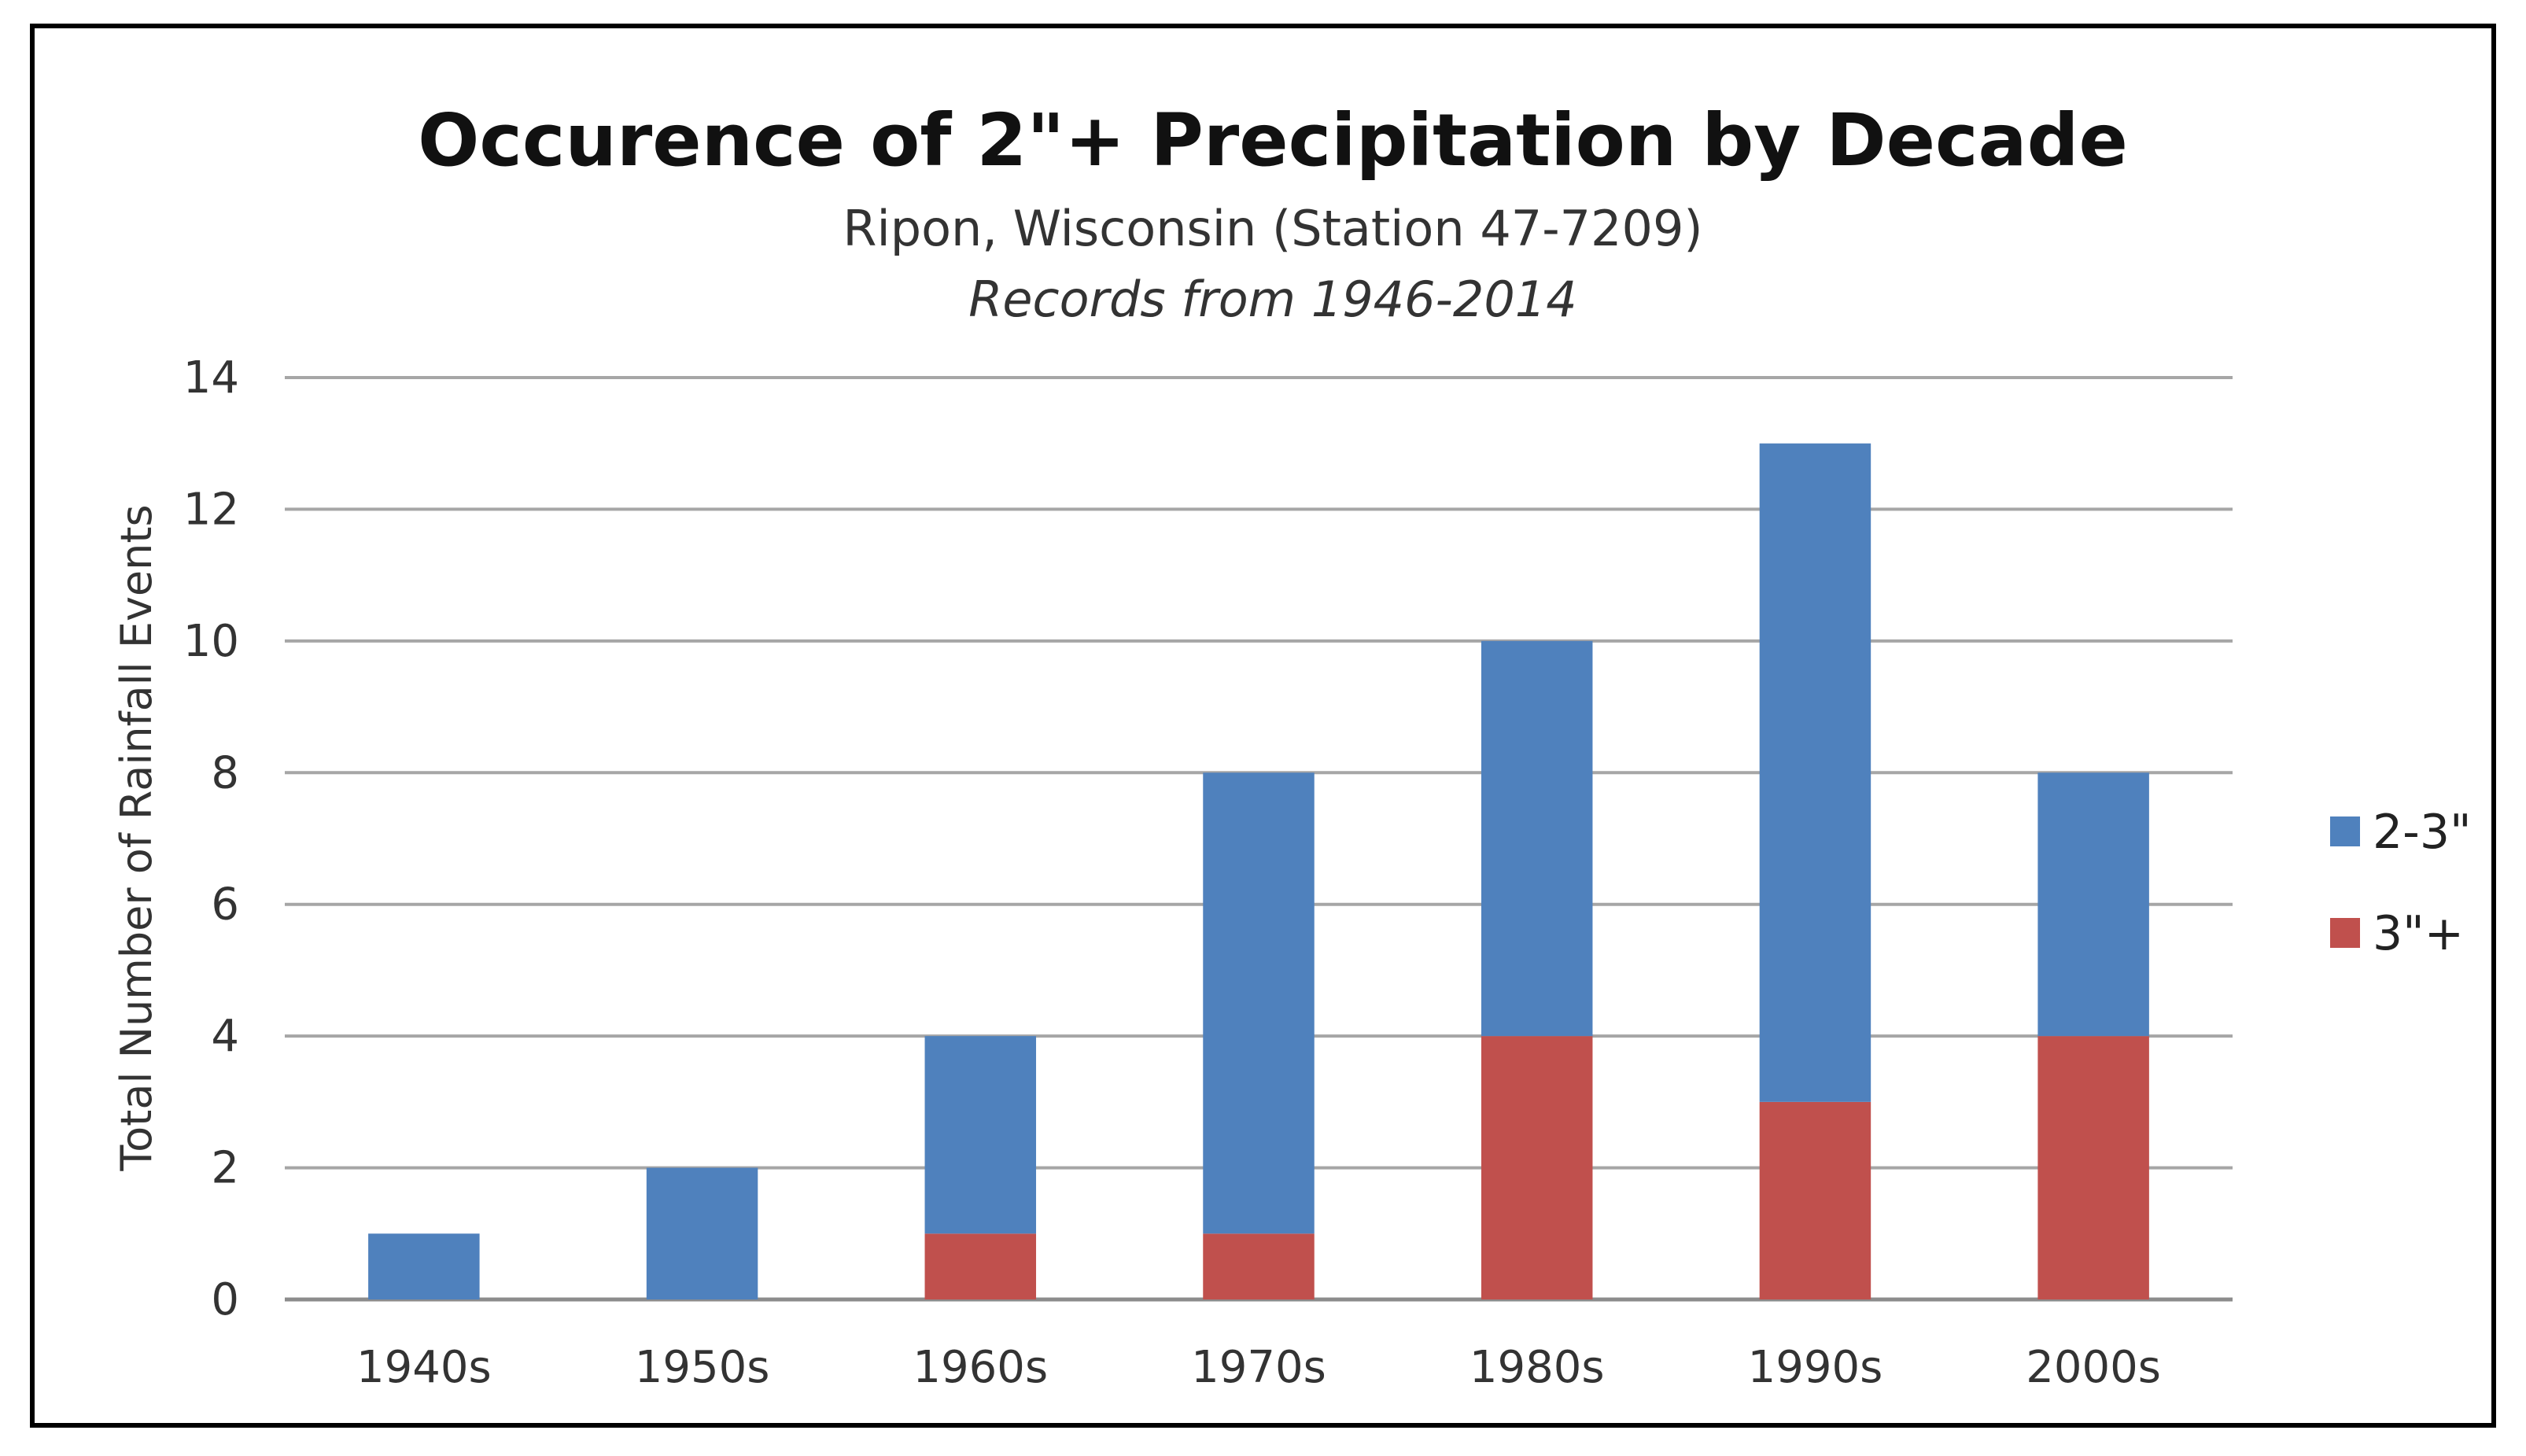 This screenshot has width=2526, height=1456. What do you see at coordinates (136, 837) in the screenshot?
I see `y-axis-title: Total Number of Rainfall Events` at bounding box center [136, 837].